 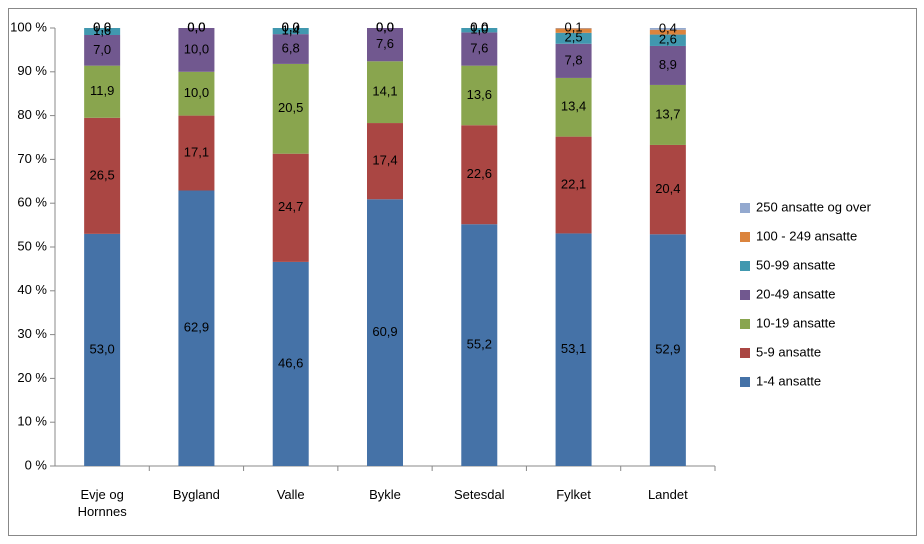 I want to click on value-label: 52,9, so click(x=667, y=349).